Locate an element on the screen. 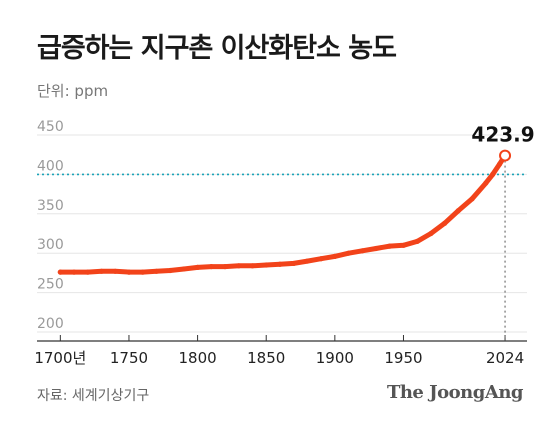 The image size is (559, 426). x-tick-label: 1800 is located at coordinates (197, 358).